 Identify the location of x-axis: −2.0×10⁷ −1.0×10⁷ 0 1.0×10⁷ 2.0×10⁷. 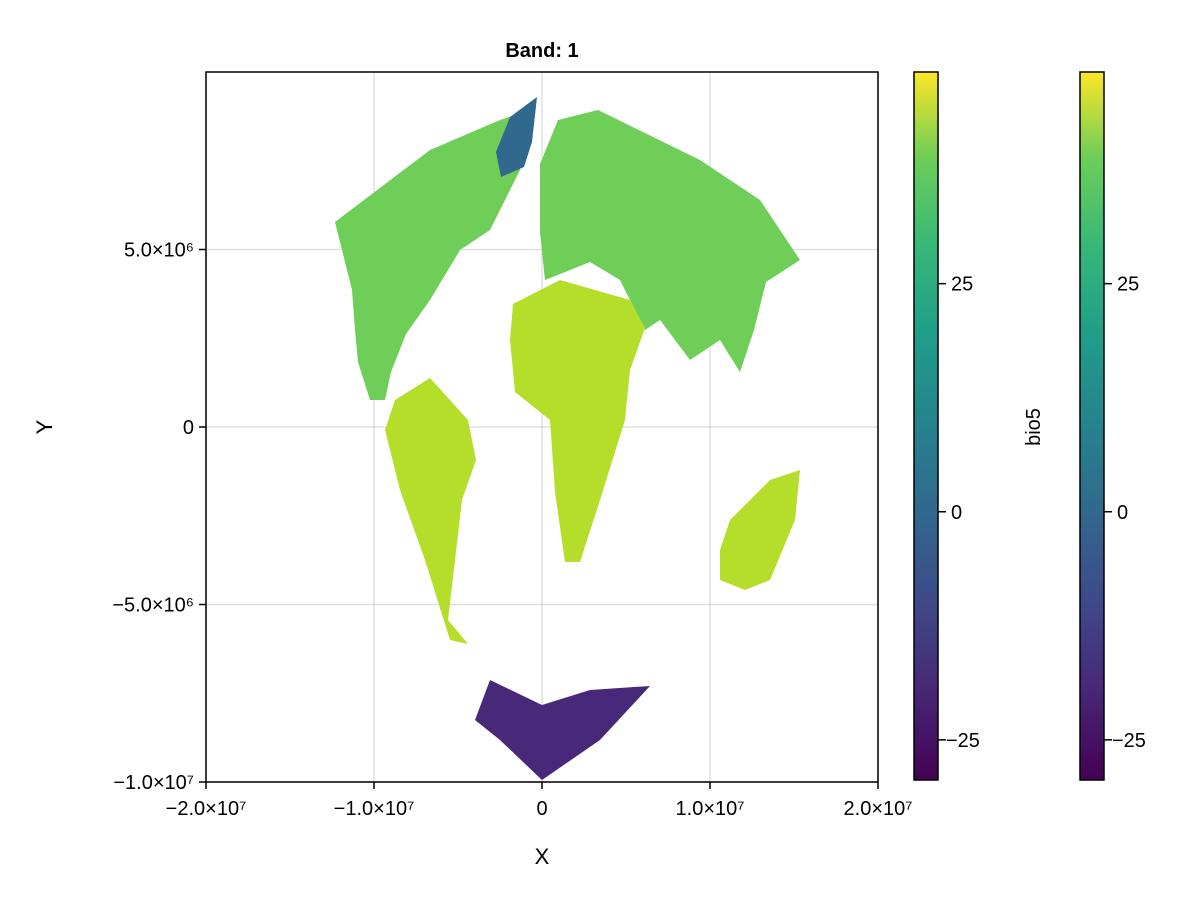
(539, 801).